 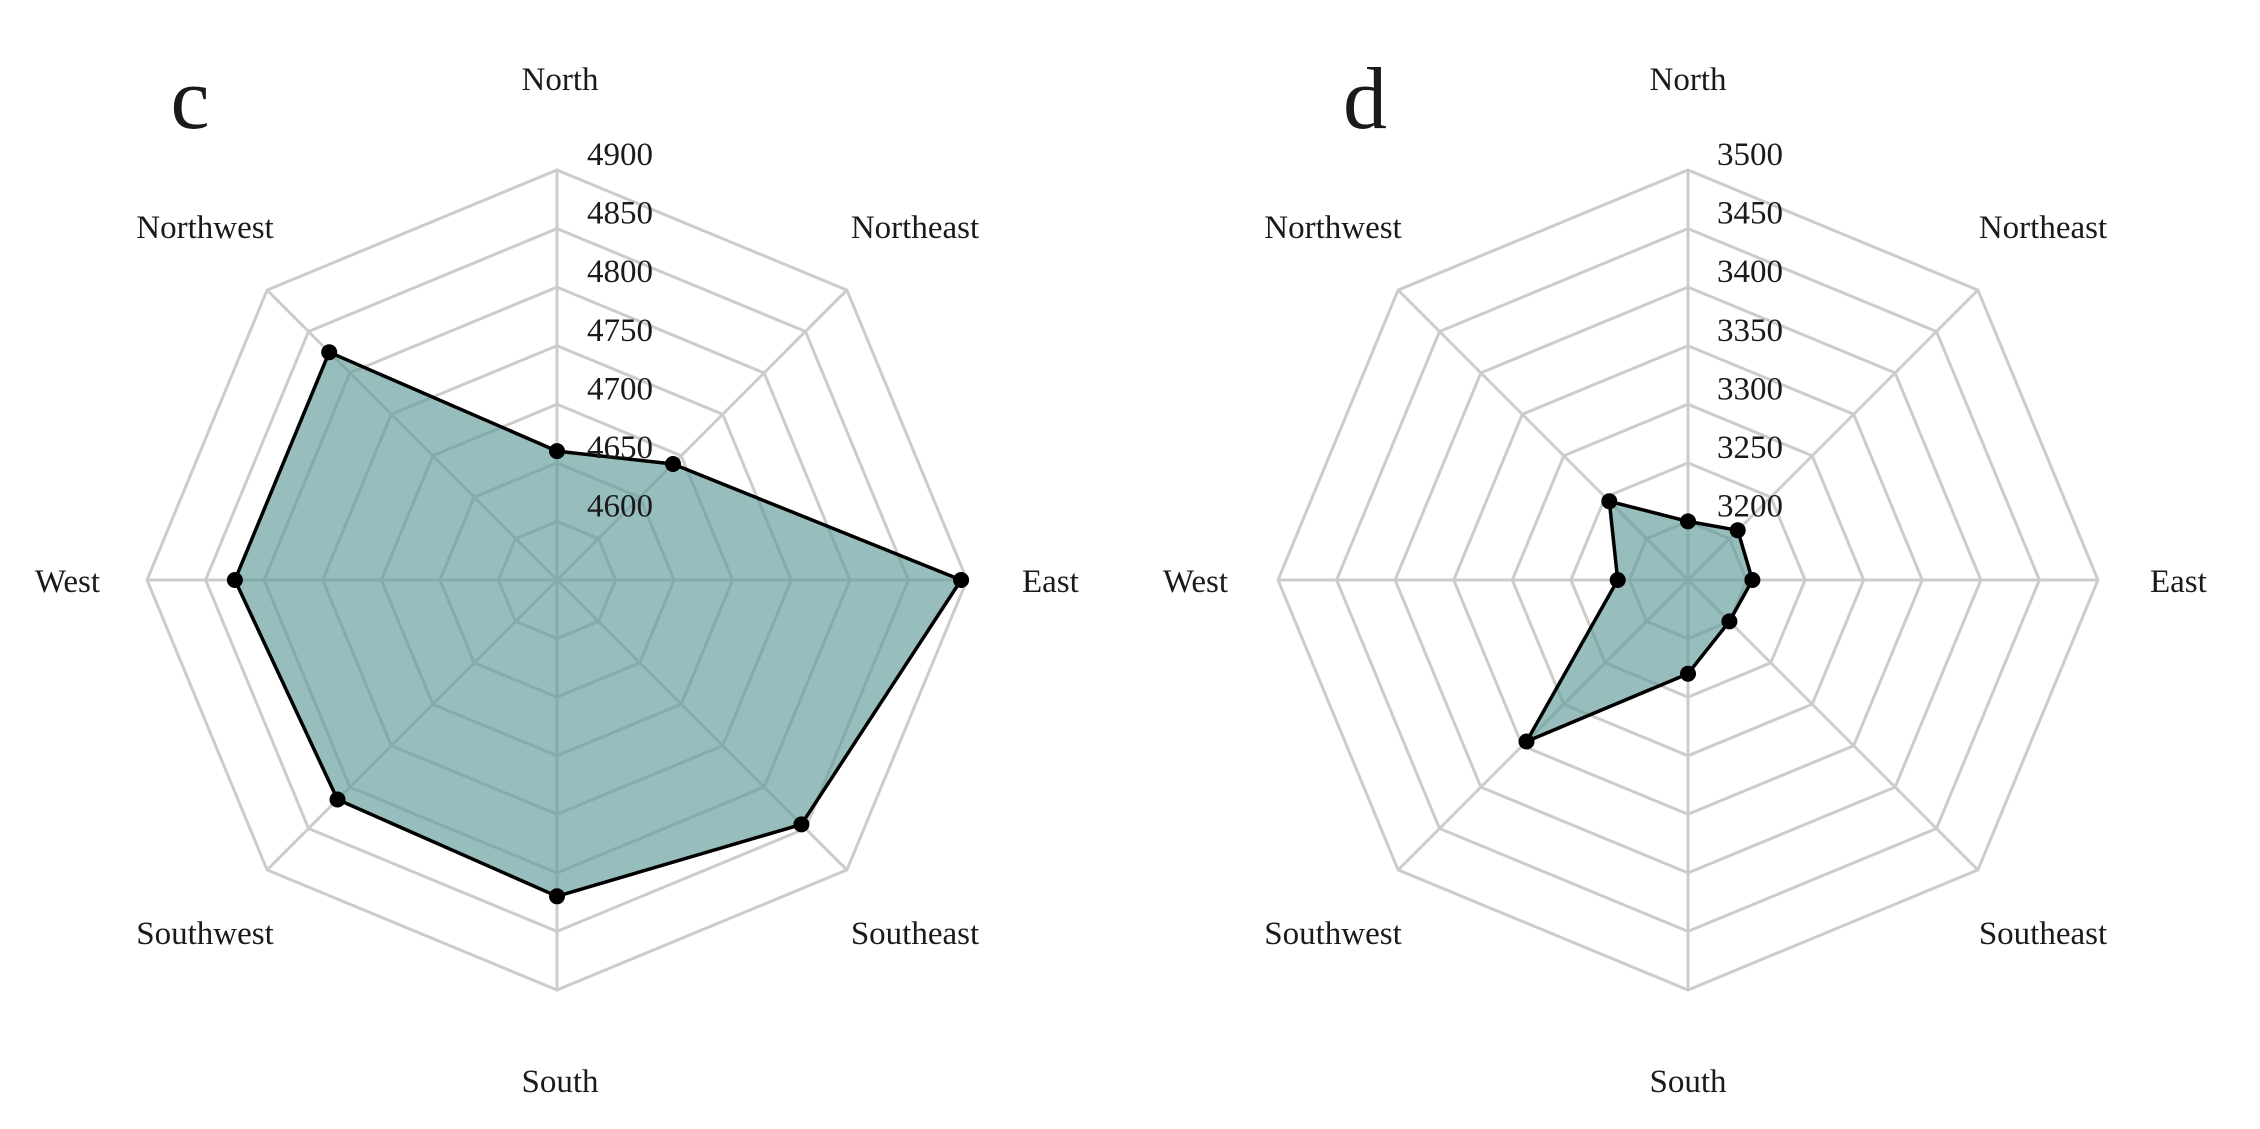 What do you see at coordinates (620, 507) in the screenshot?
I see `tick-label: 4600` at bounding box center [620, 507].